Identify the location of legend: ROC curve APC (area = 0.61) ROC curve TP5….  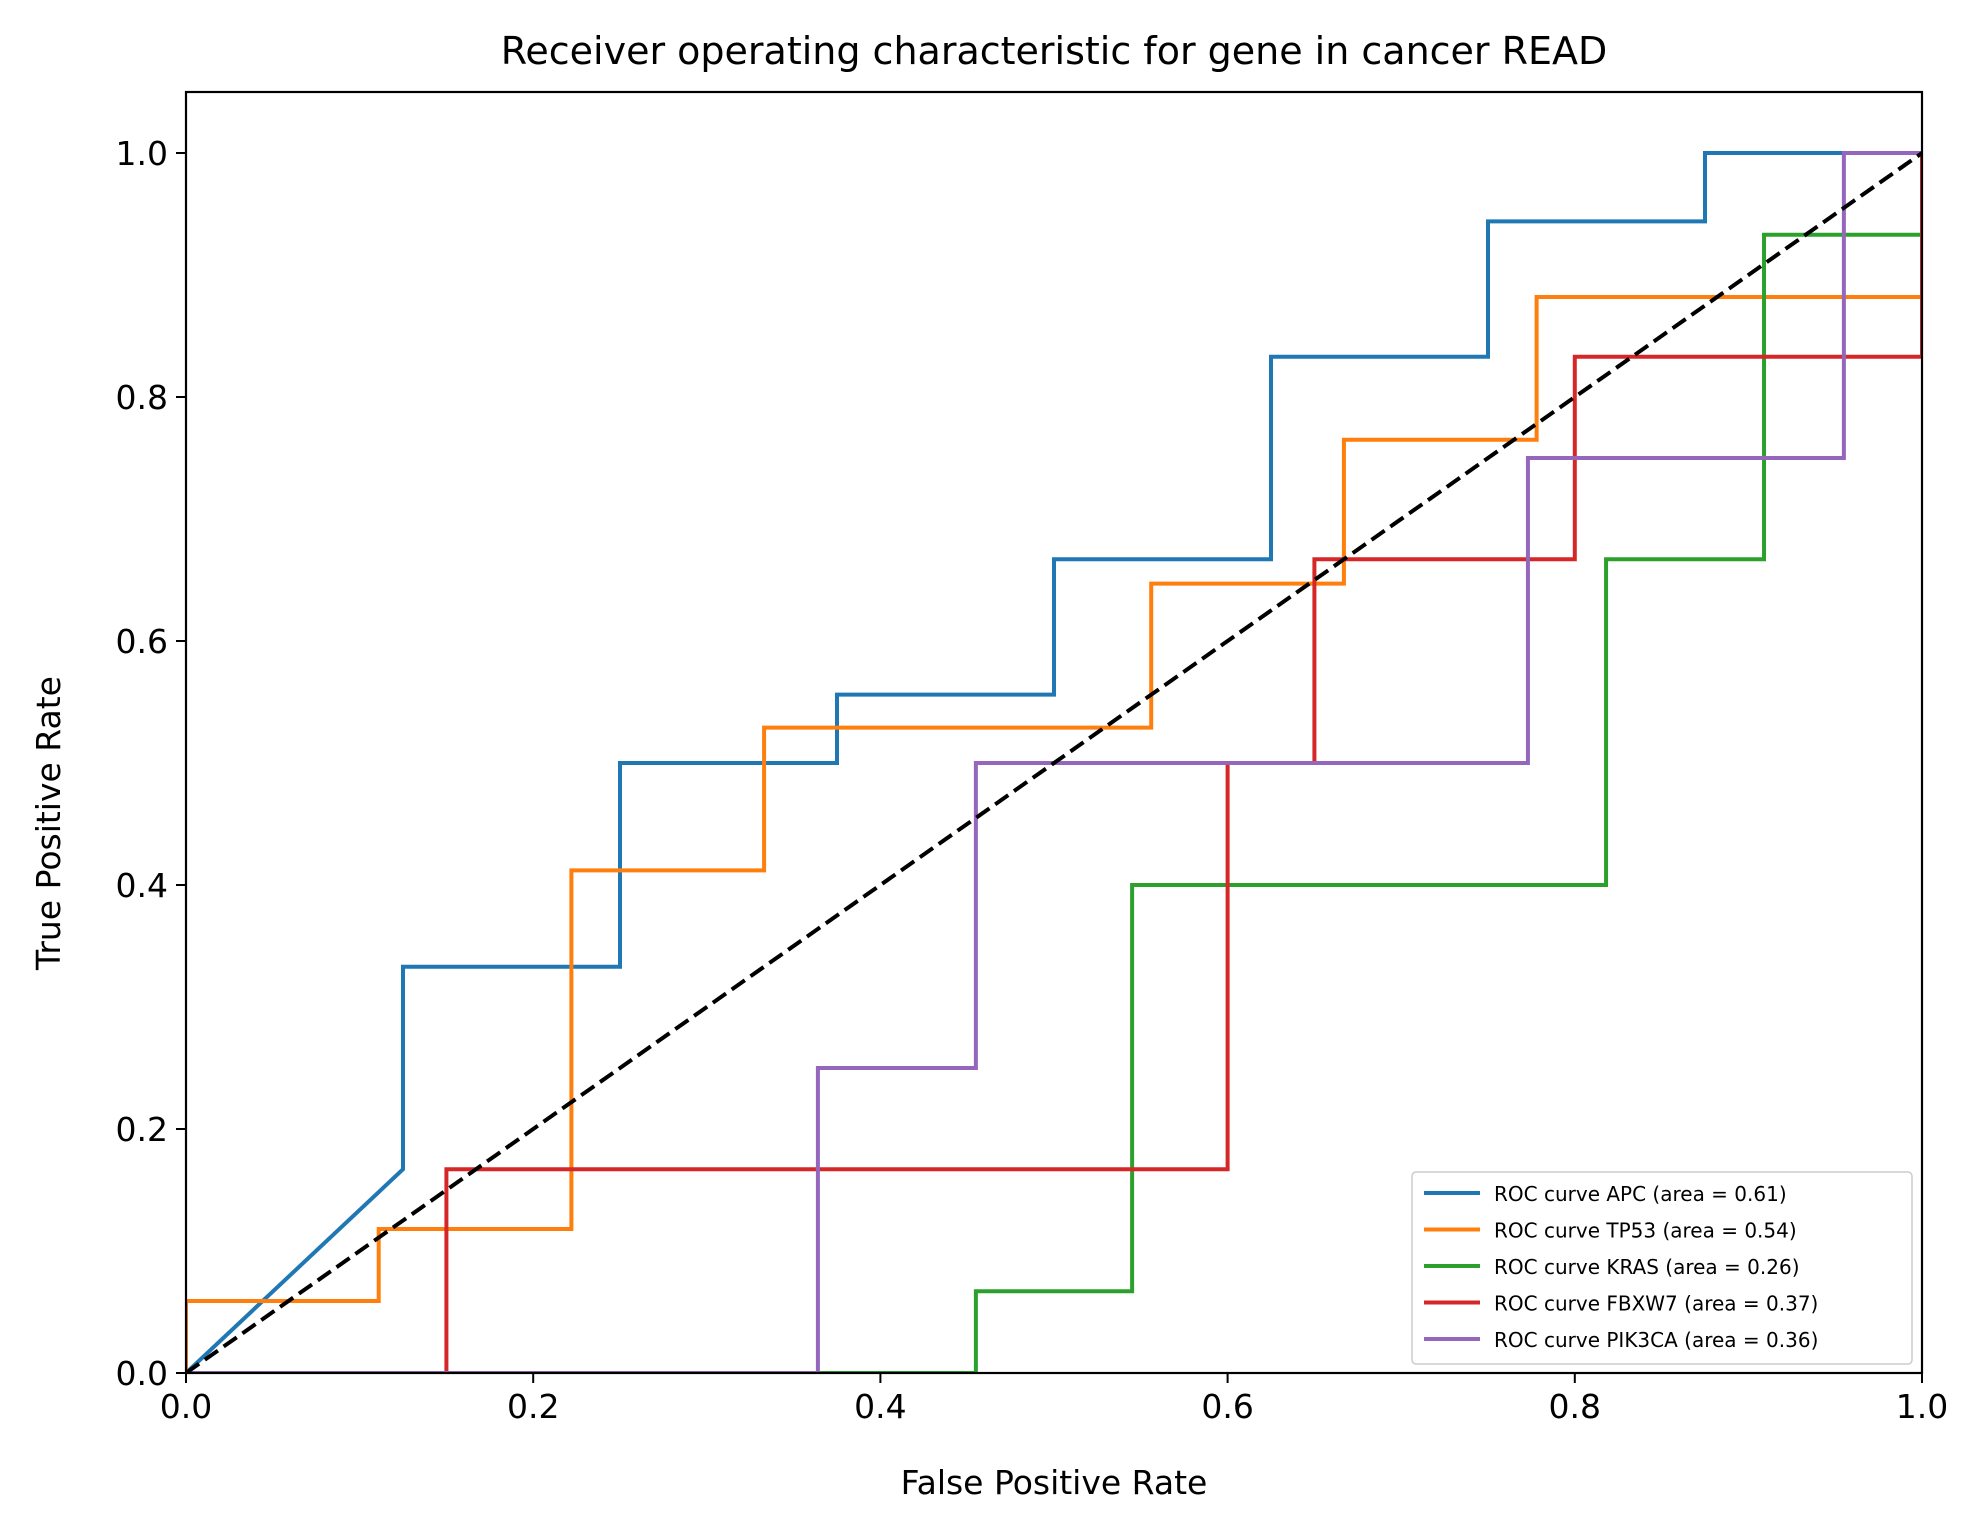
(1662, 1268).